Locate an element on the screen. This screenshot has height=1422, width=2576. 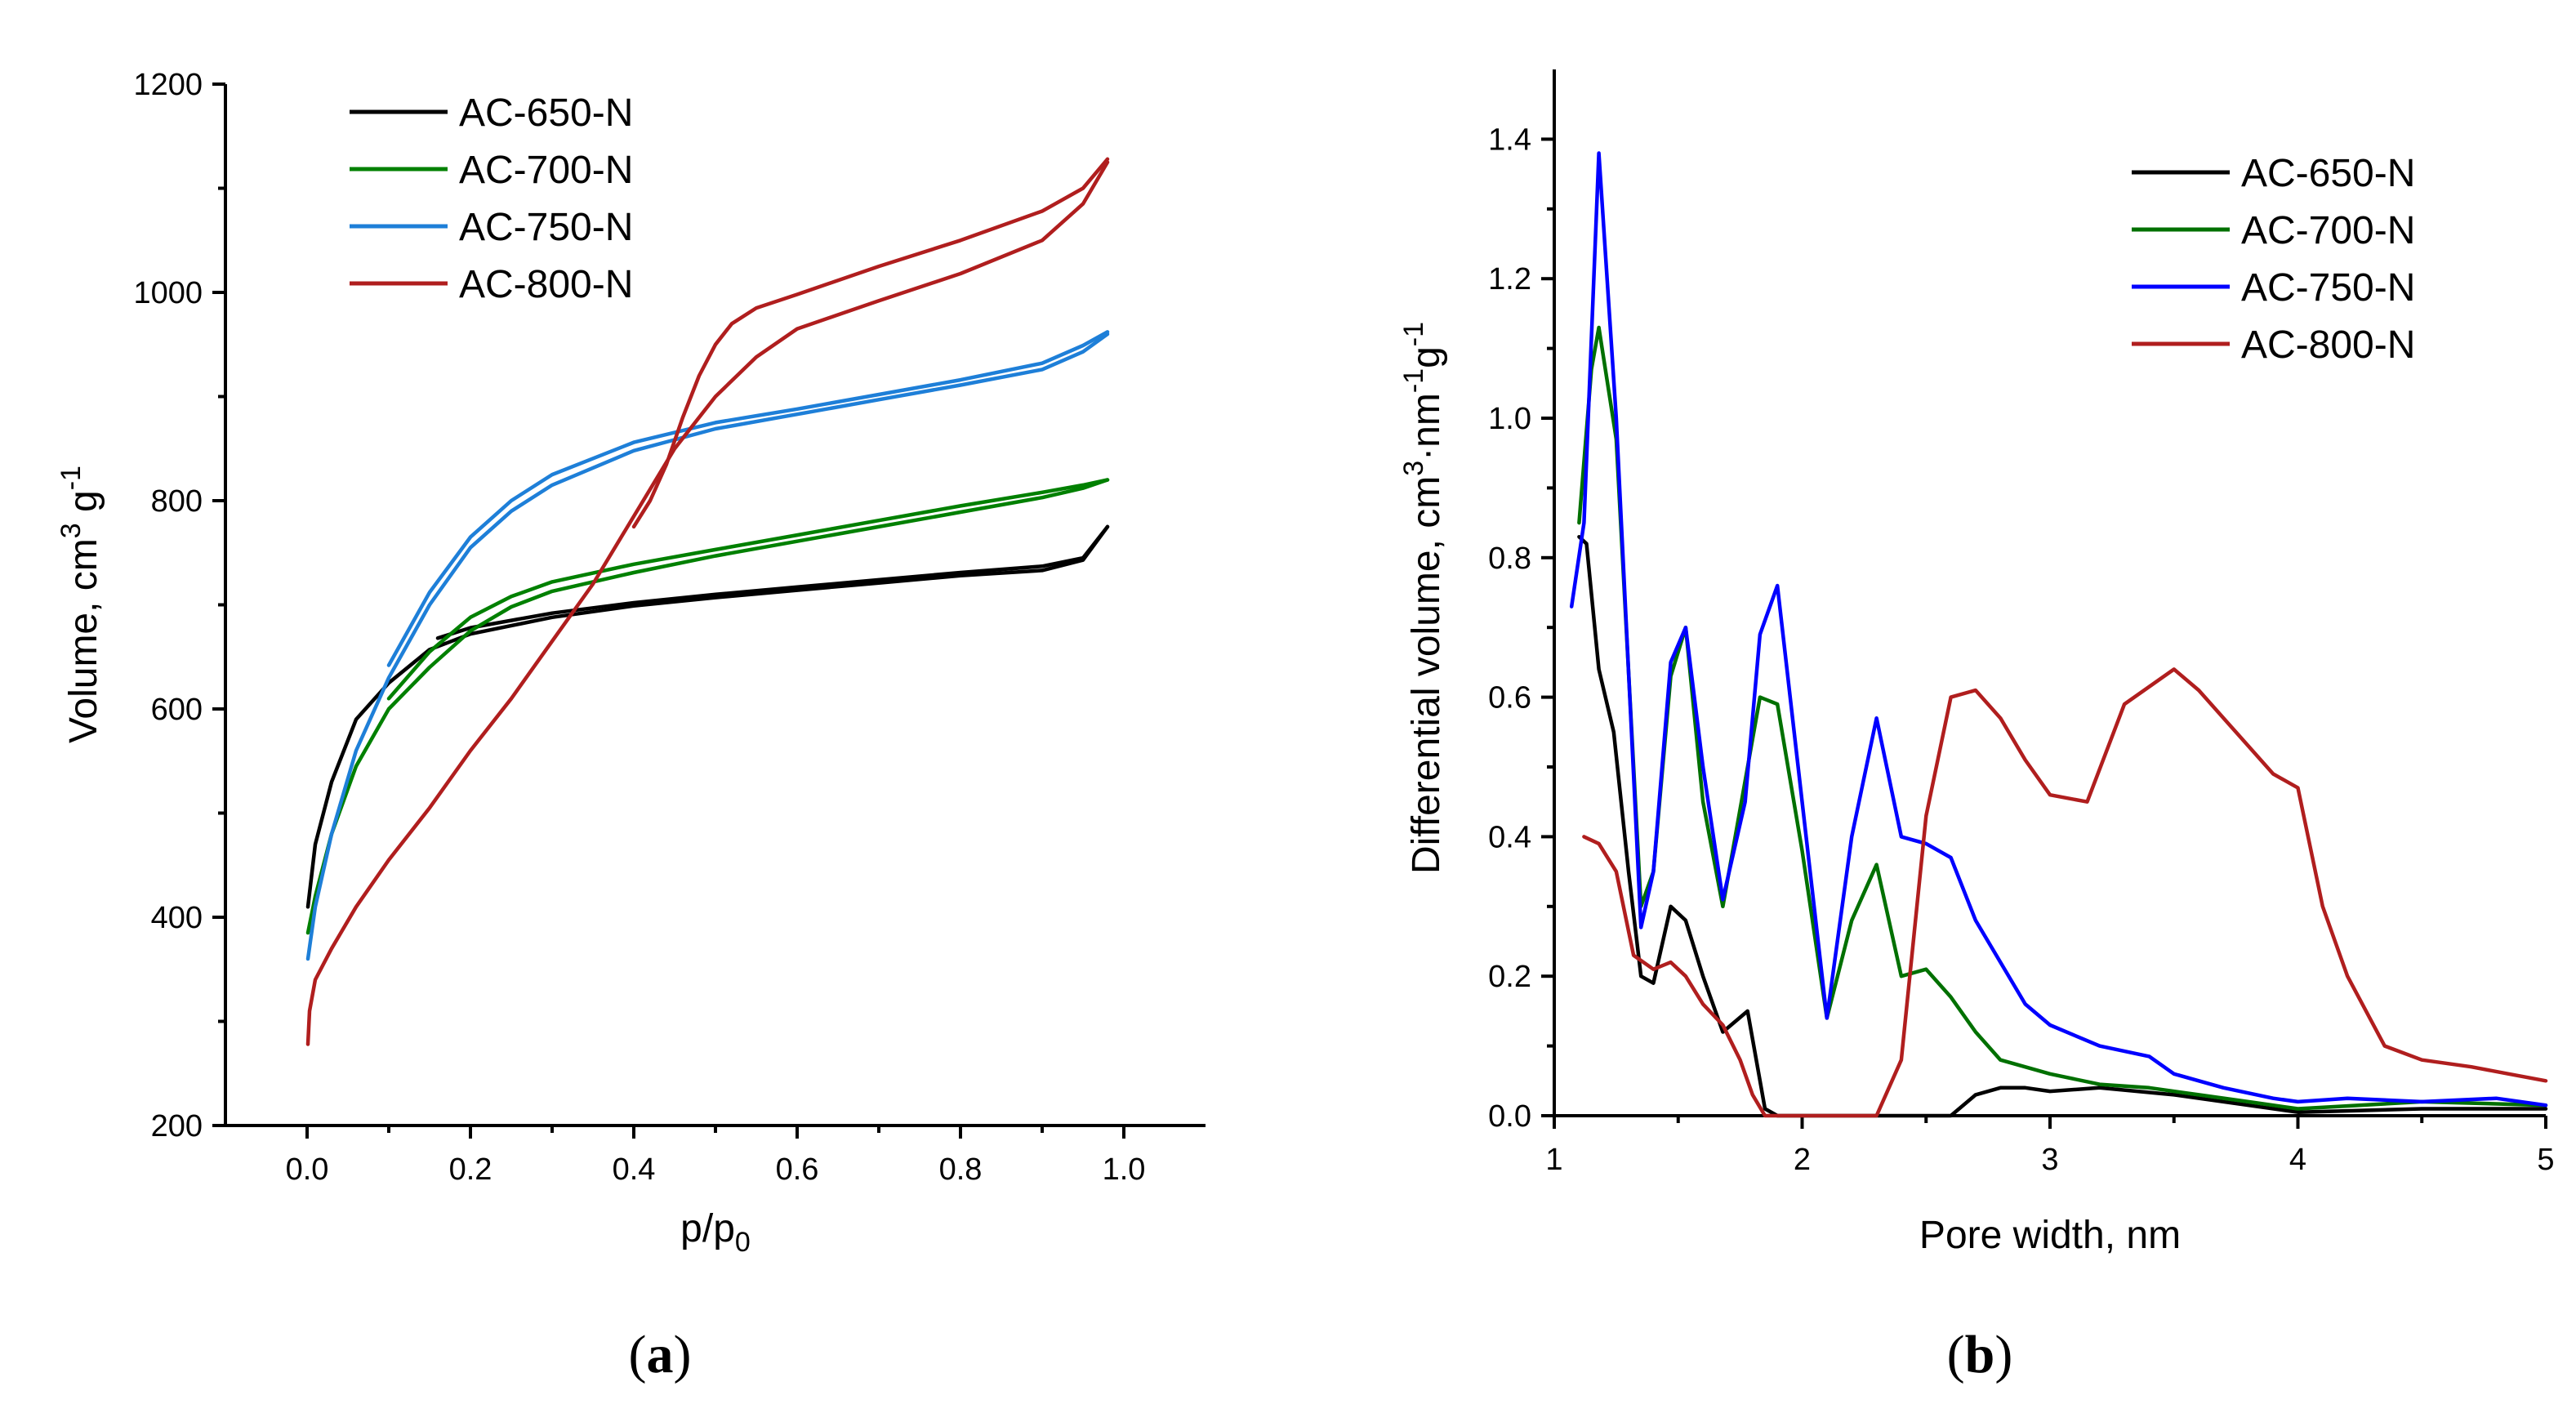
chart-a-x-tick-label: 0.4 is located at coordinates (634, 1169).